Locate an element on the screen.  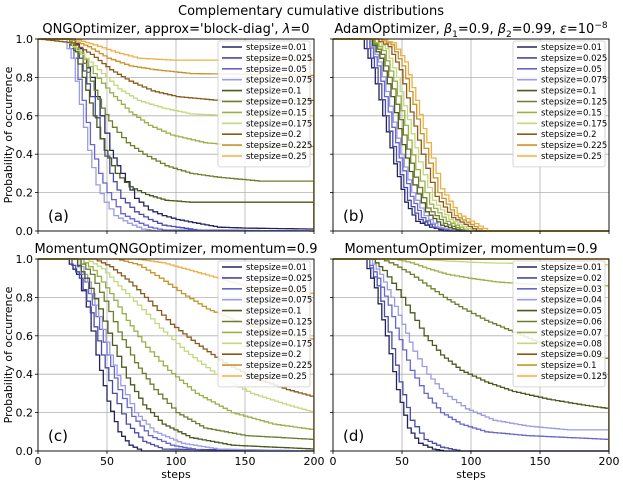
panel-letter: (b) is located at coordinates (353, 216).